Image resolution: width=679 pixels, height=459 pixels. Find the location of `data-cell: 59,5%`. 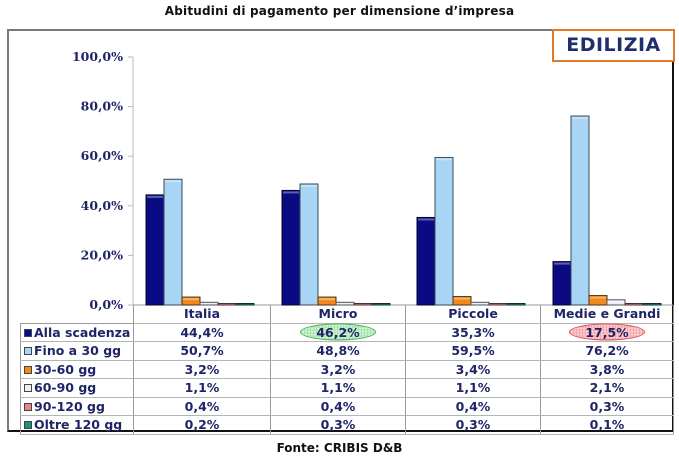

data-cell: 59,5% is located at coordinates (473, 351).